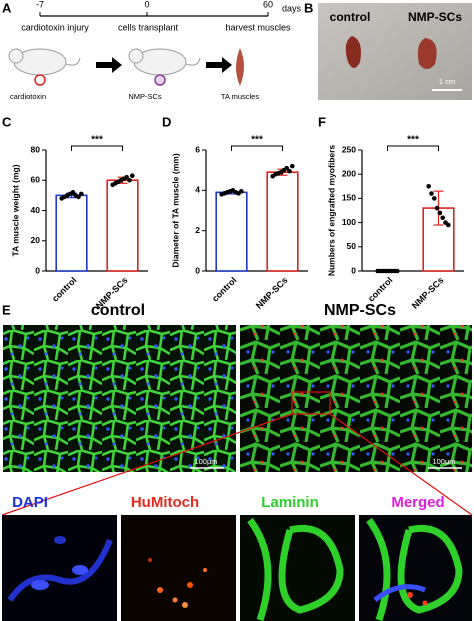 The width and height of the screenshot is (474, 621). I want to click on timeline-unit: days, so click(292, 8).